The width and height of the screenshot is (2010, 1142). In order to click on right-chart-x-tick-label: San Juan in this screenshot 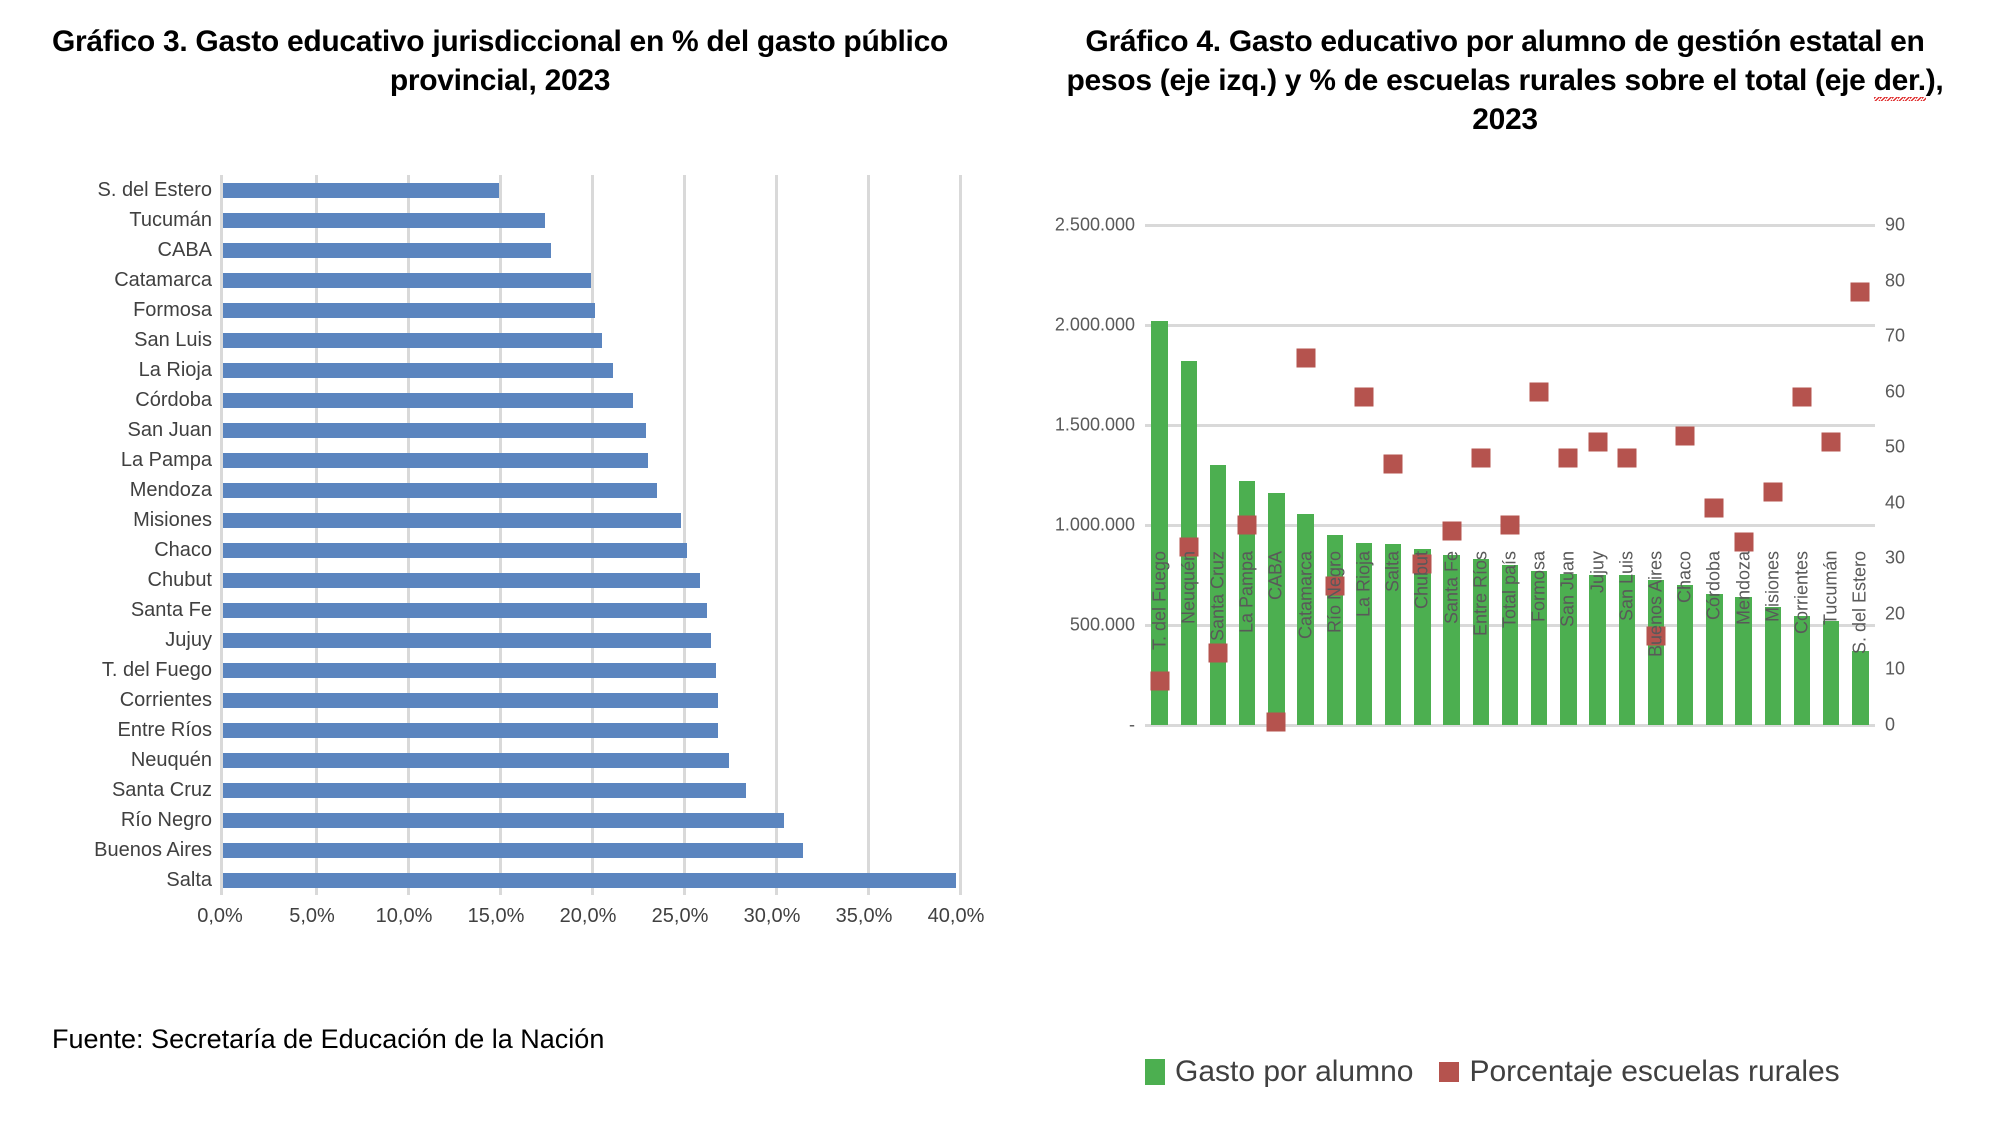, I will do `click(1567, 589)`.